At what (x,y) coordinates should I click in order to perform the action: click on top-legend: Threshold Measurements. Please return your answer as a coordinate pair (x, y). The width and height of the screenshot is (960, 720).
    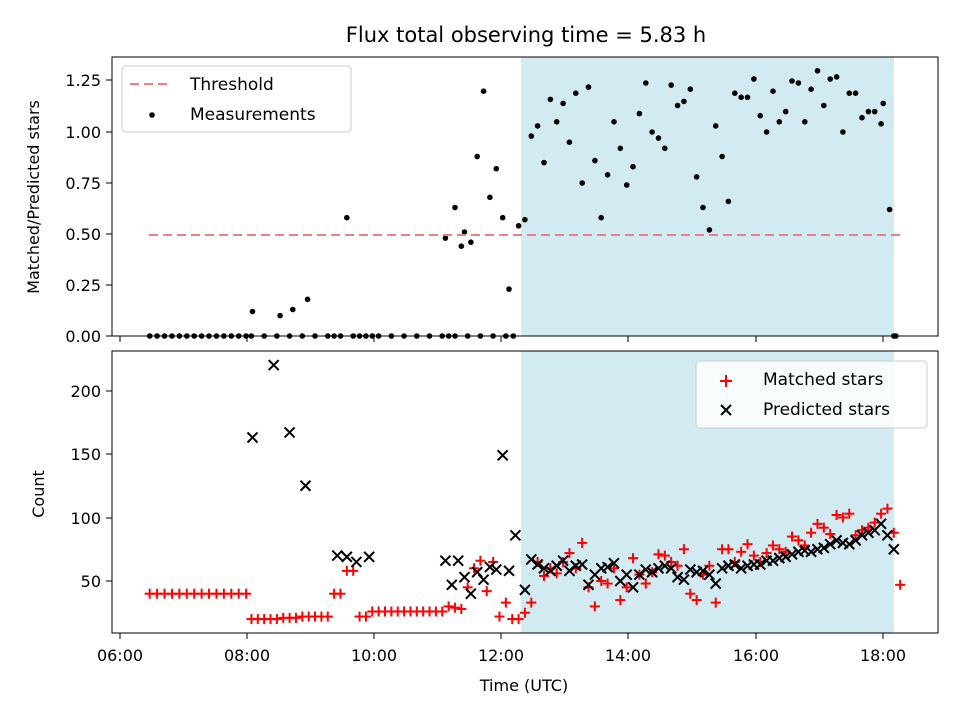
    Looking at the image, I should click on (236, 99).